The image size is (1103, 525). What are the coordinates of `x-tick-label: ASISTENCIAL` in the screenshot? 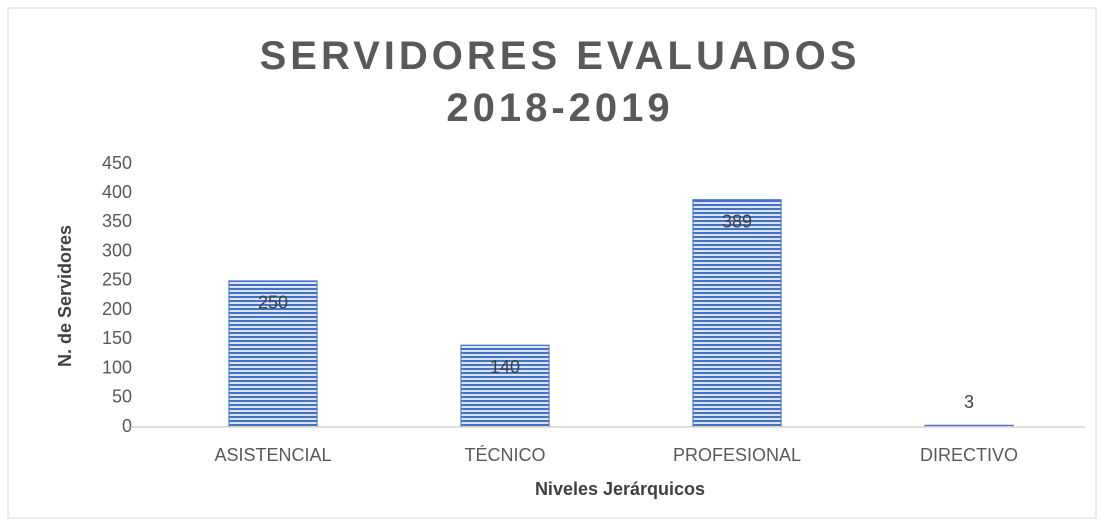 It's located at (272, 455).